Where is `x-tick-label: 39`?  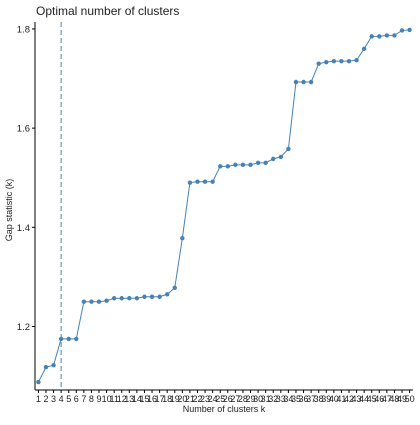
x-tick-label: 39 is located at coordinates (326, 399).